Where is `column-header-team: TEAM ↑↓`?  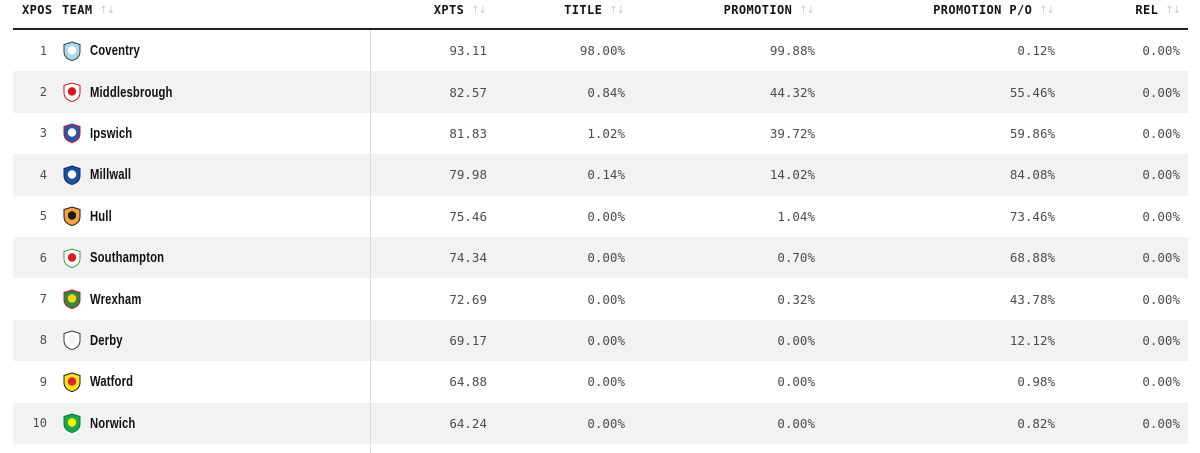 column-header-team: TEAM ↑↓ is located at coordinates (209, 8).